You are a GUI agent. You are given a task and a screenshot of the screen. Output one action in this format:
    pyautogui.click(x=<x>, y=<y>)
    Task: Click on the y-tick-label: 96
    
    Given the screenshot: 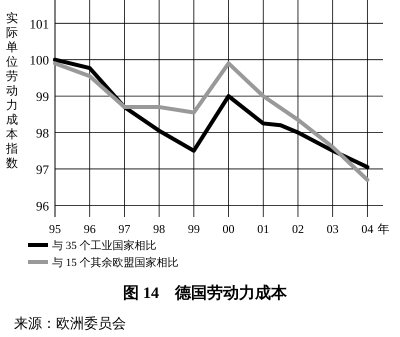 What is the action you would take?
    pyautogui.click(x=43, y=206)
    